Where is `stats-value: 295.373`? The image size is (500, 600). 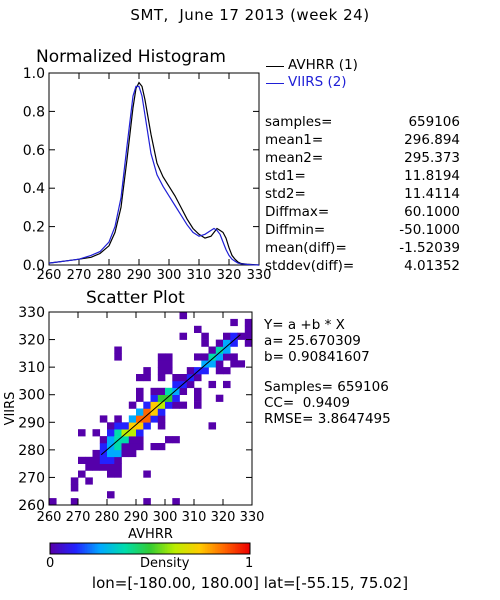
stats-value: 295.373 is located at coordinates (432, 158).